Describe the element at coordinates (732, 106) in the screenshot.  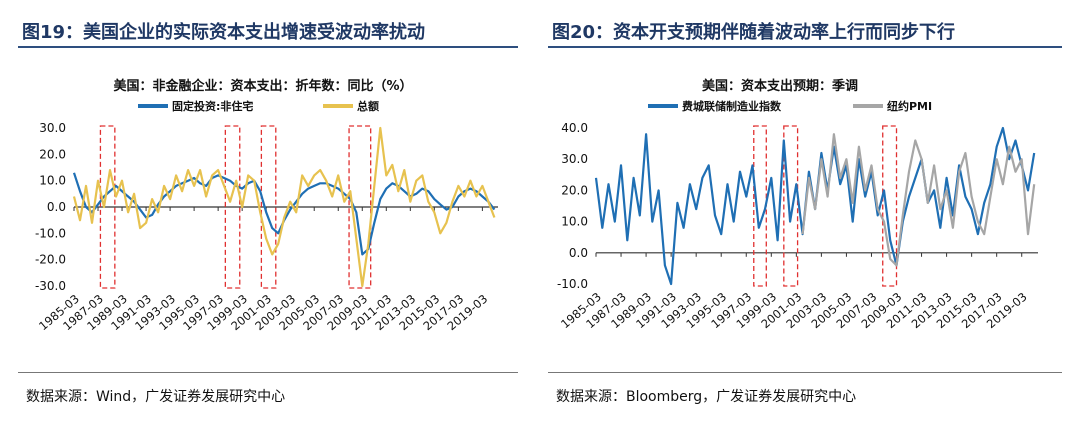
I see `legend-label: 费城联储制造业指数` at that location.